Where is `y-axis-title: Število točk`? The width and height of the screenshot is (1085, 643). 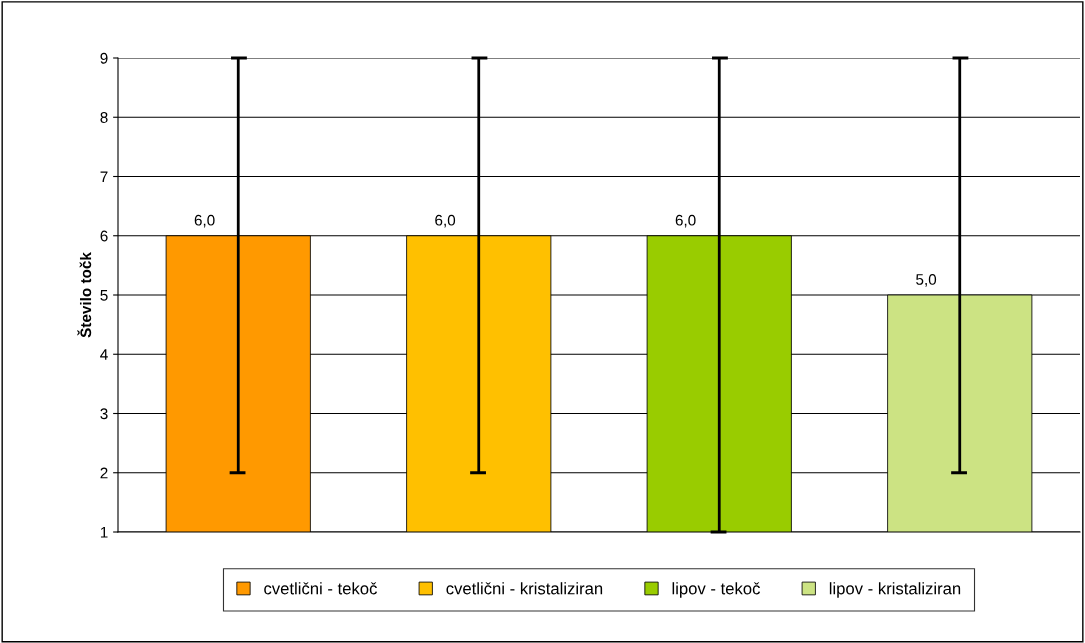
y-axis-title: Število točk is located at coordinates (84, 295).